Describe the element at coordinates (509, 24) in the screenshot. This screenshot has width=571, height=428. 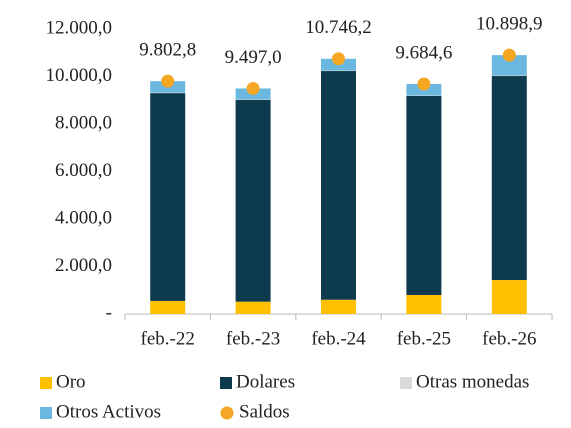
I see `data-label: 10.898,9` at that location.